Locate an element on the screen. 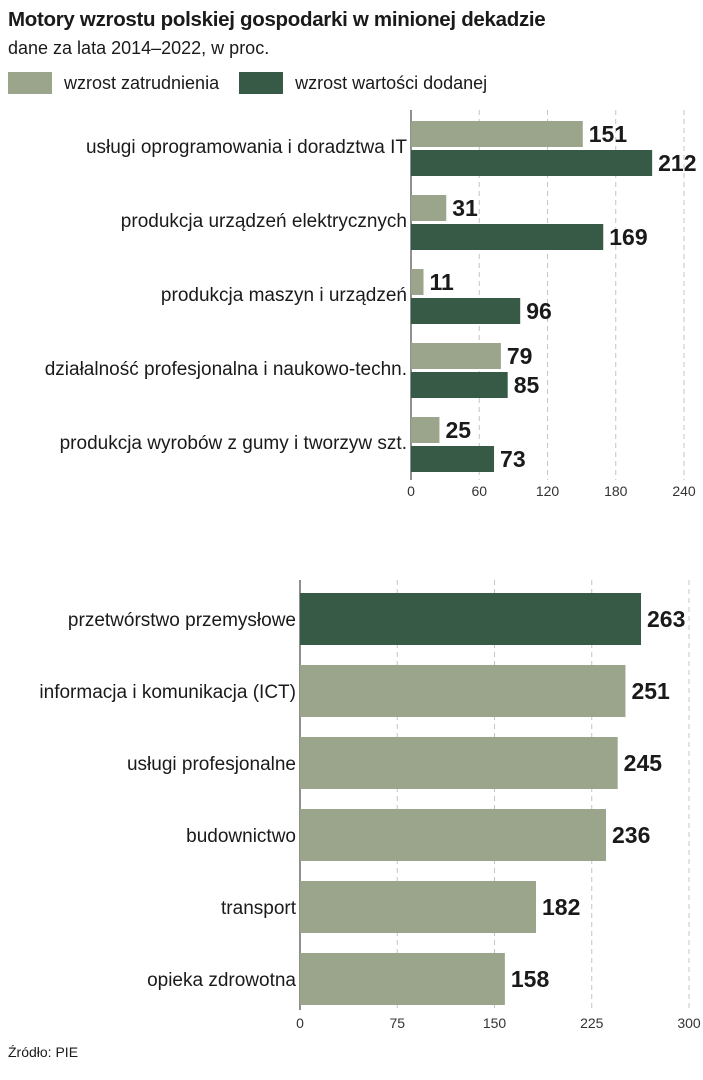  data-label: 79 is located at coordinates (520, 356).